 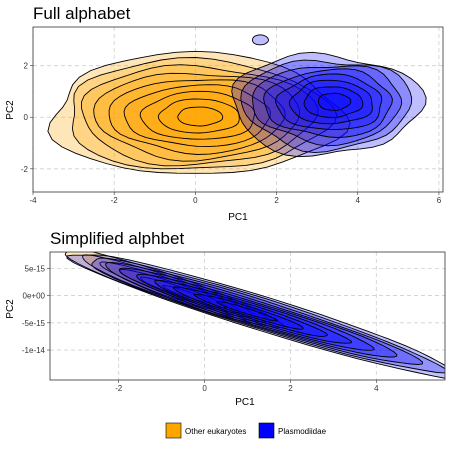 I want to click on legend: Other eukaryotes Plasmodiidae, so click(x=246, y=430).